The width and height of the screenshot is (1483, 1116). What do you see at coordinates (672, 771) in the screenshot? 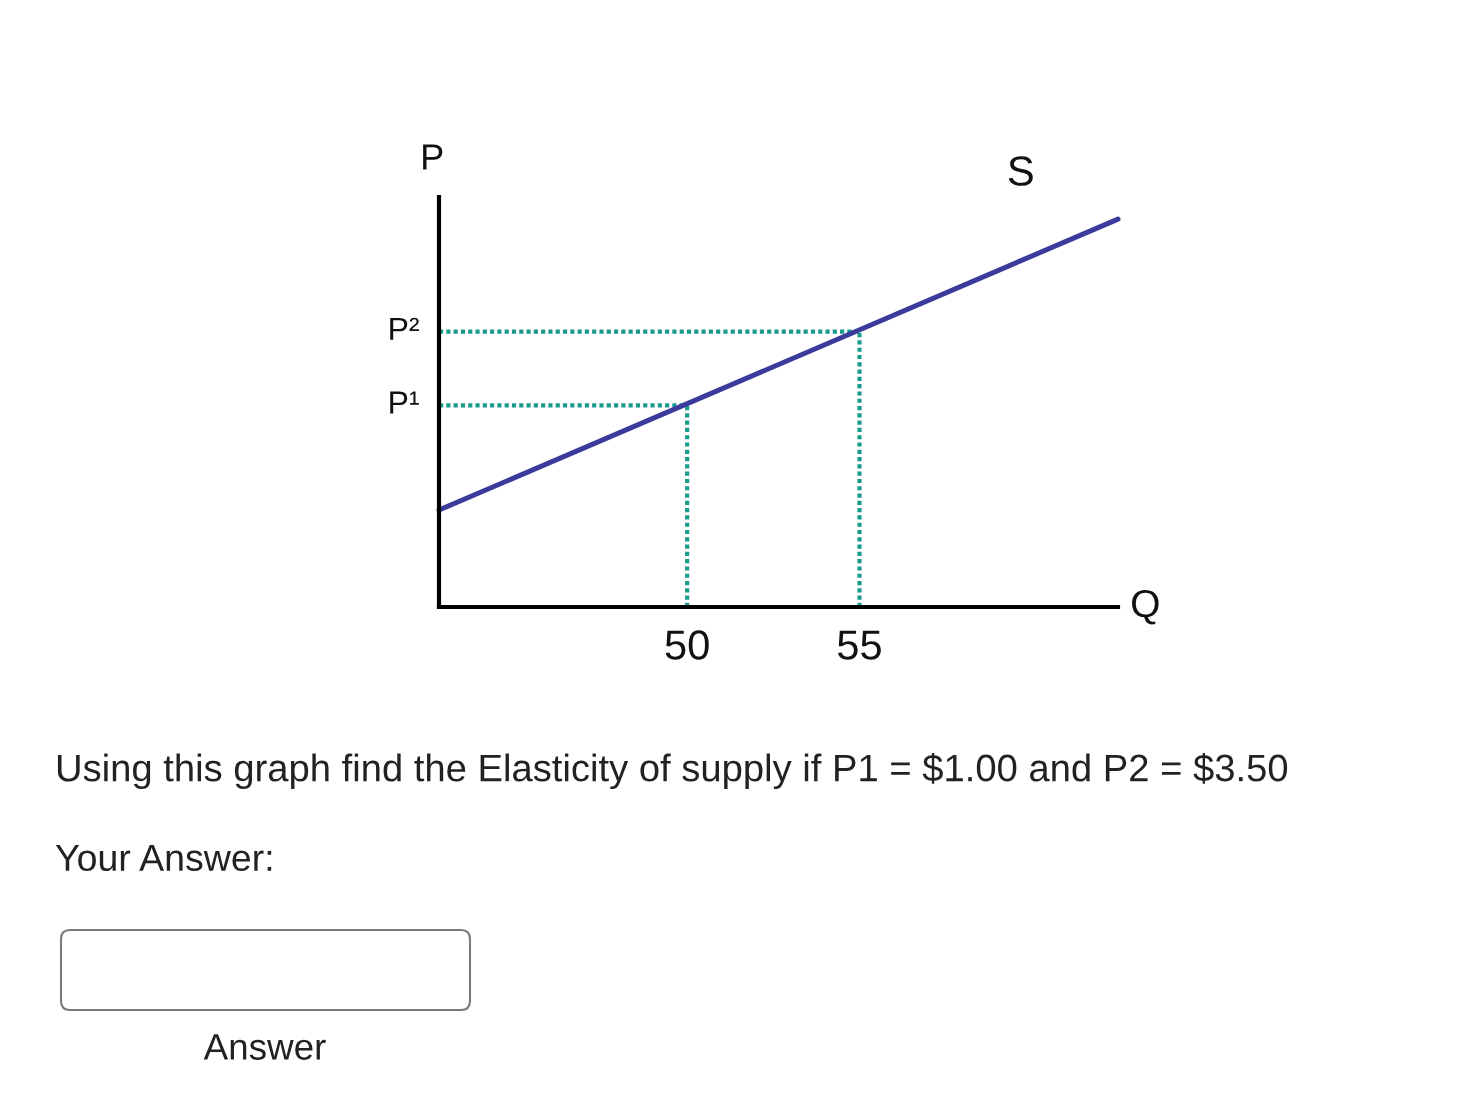
I see `text: Using this graph find the Elasticity of supply if P1 = $1.00 and P2 = $3.50` at bounding box center [672, 771].